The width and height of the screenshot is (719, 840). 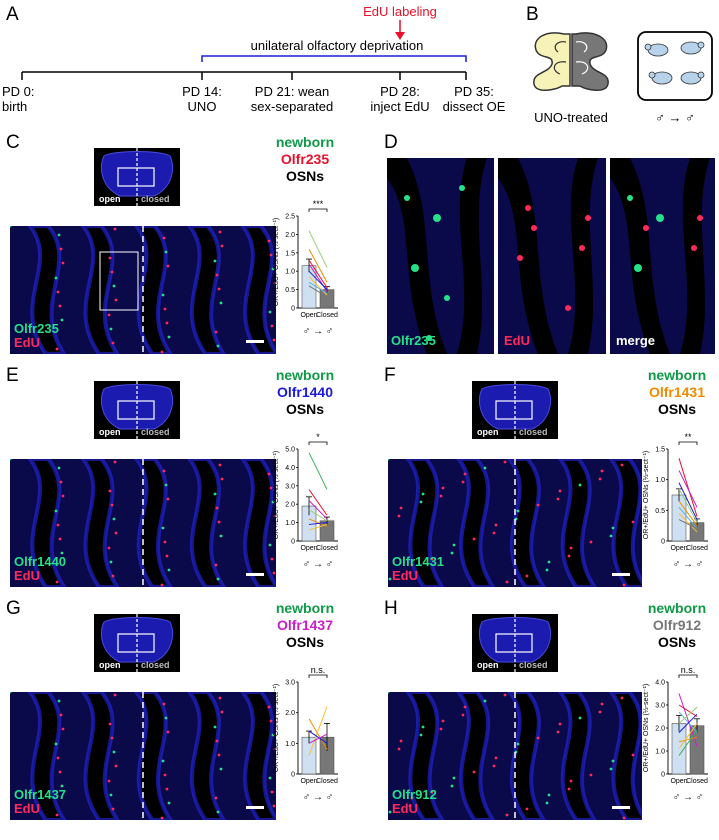 I want to click on legend-c: newborn Olfr235 OSNs, so click(x=305, y=159).